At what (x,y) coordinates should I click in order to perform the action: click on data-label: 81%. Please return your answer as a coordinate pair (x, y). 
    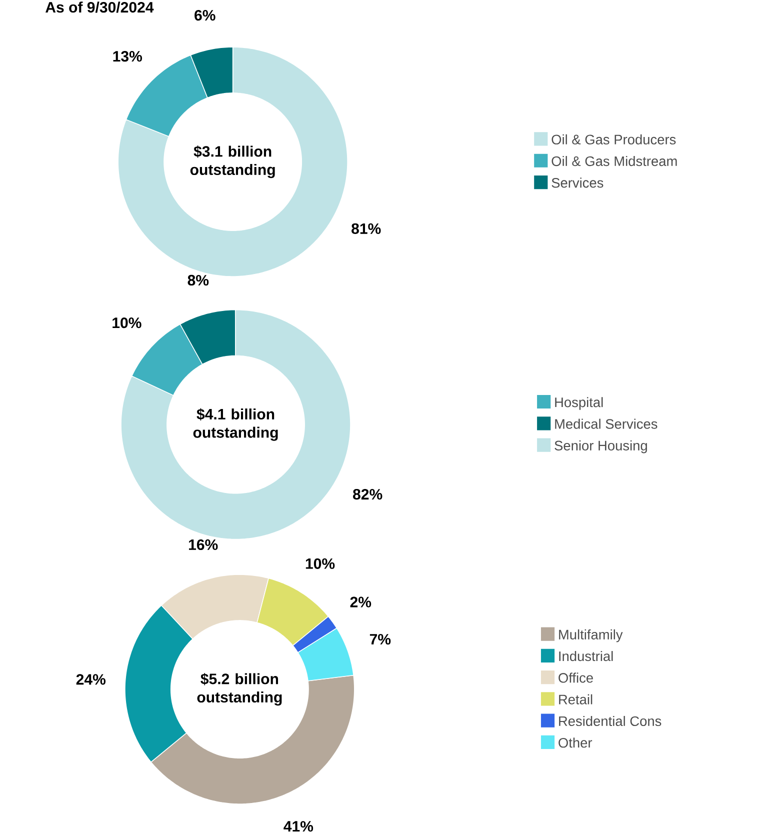
    Looking at the image, I should click on (366, 228).